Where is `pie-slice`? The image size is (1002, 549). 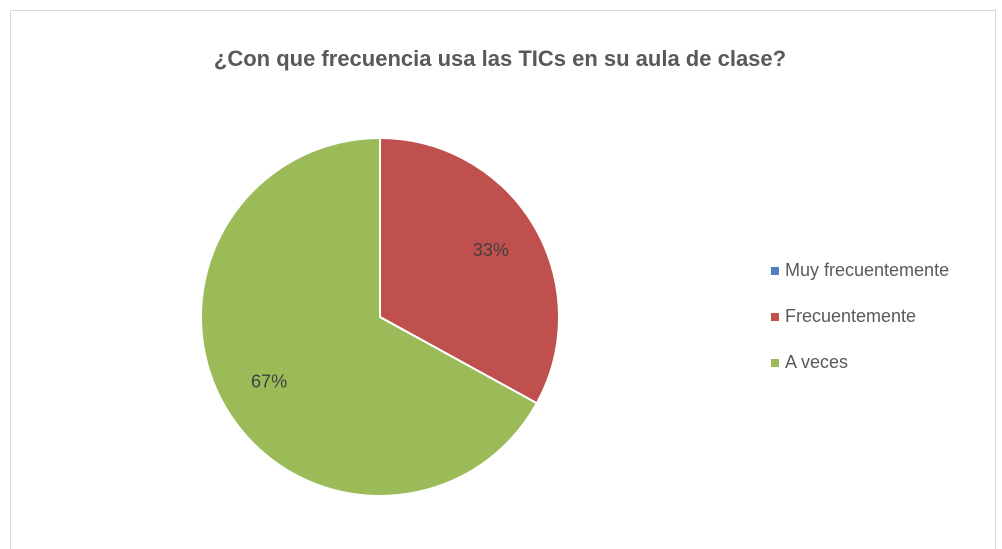
pie-slice is located at coordinates (469, 270).